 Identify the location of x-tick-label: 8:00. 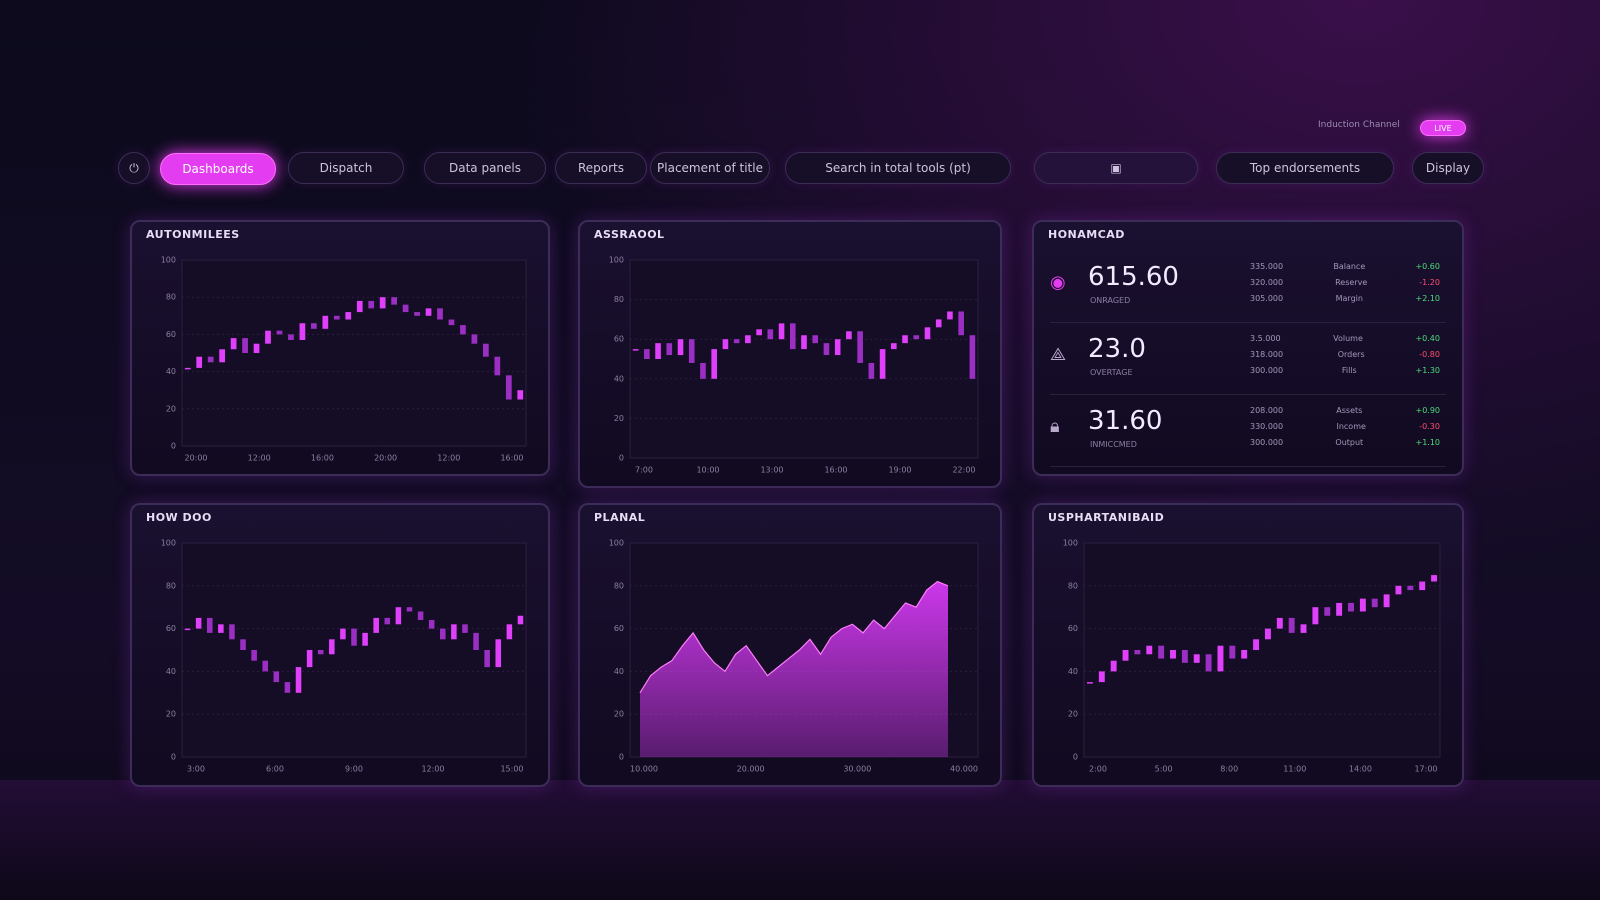
(1229, 769).